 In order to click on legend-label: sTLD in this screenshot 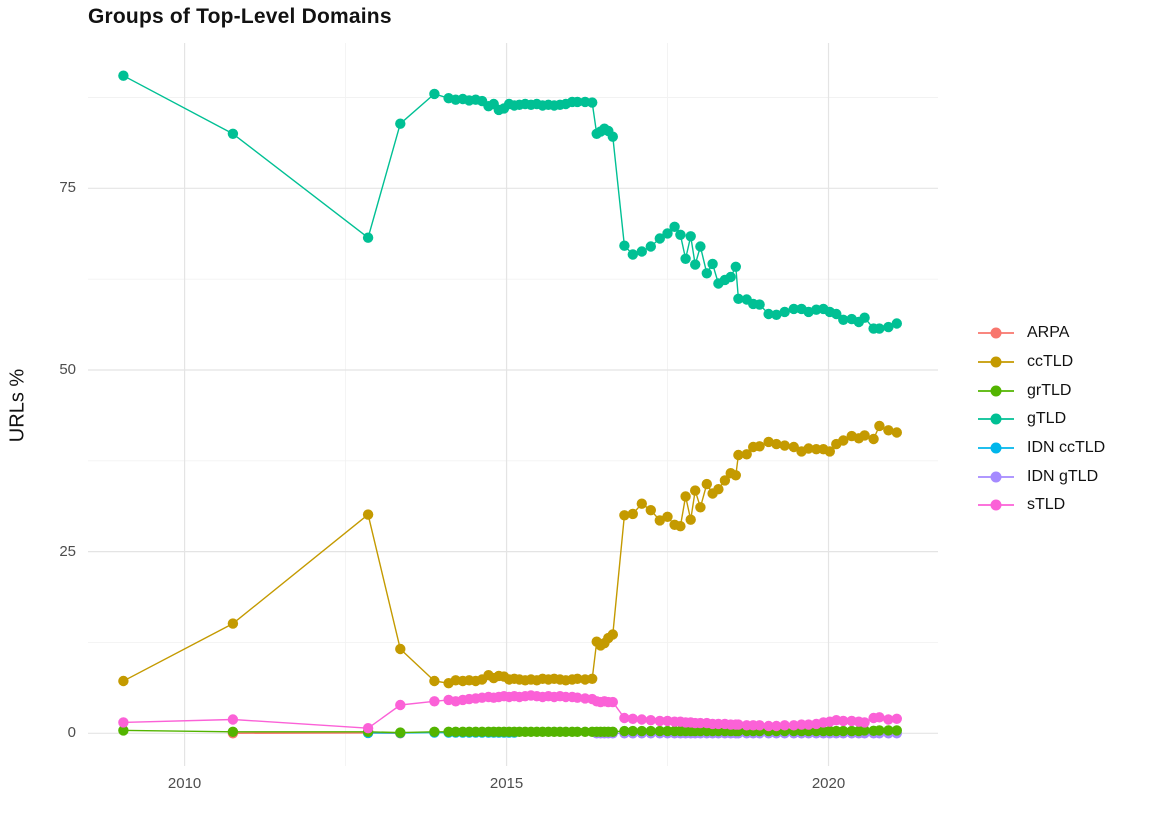, I will do `click(1046, 505)`.